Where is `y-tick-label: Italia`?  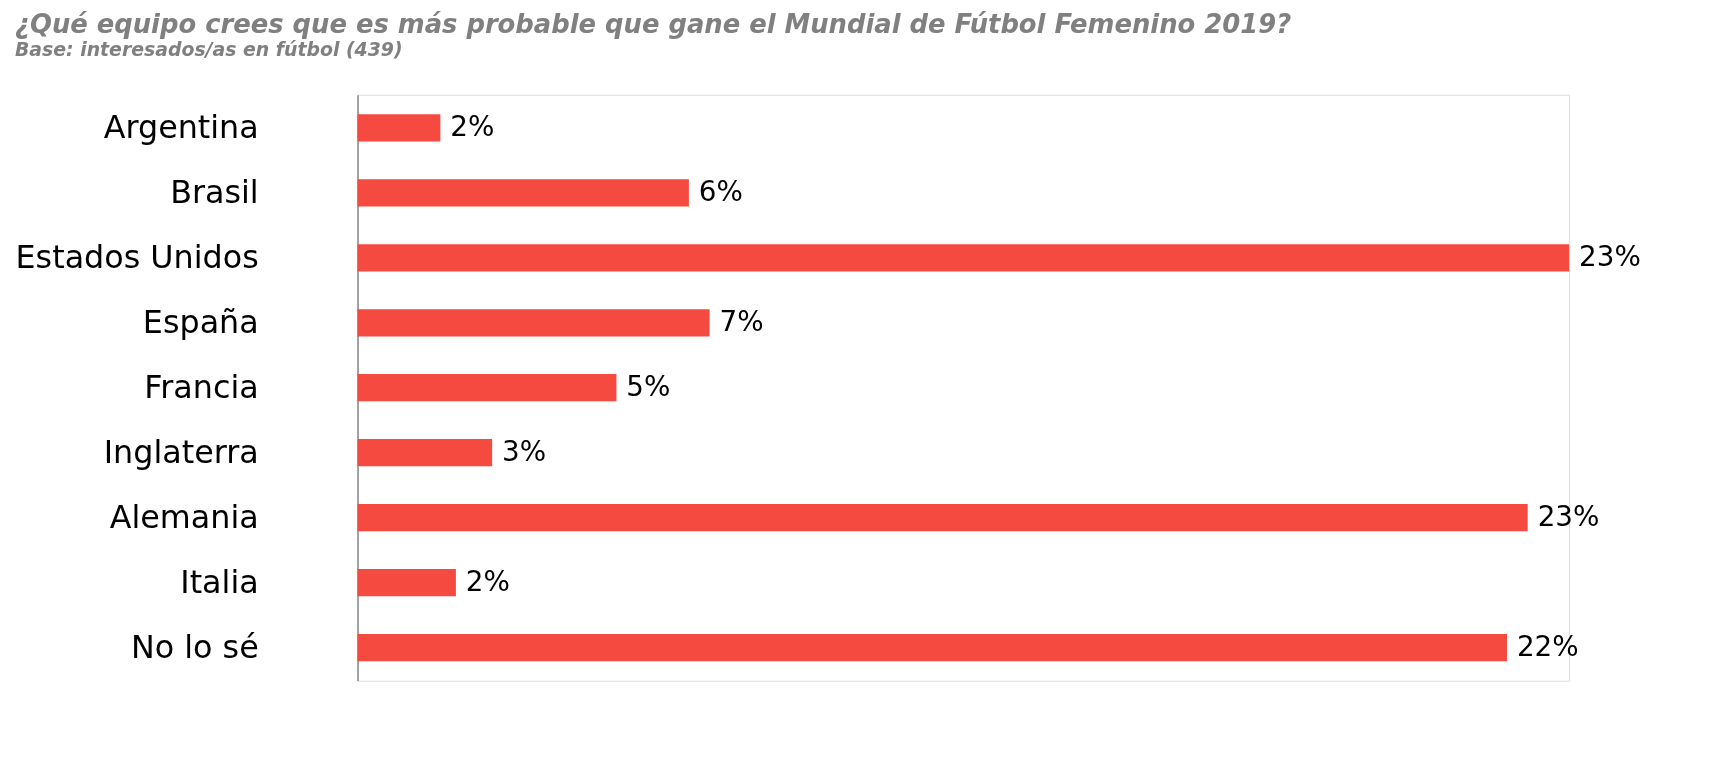
y-tick-label: Italia is located at coordinates (219, 581).